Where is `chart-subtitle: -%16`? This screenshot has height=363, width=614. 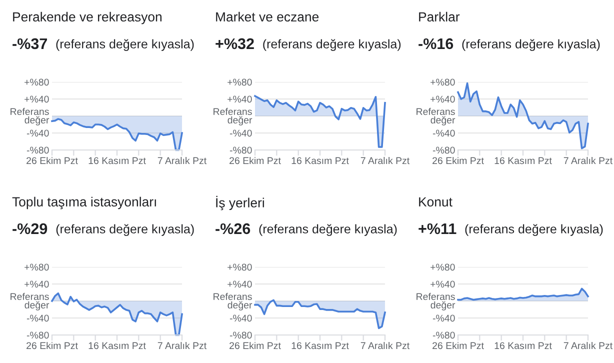 chart-subtitle: -%16 is located at coordinates (436, 44).